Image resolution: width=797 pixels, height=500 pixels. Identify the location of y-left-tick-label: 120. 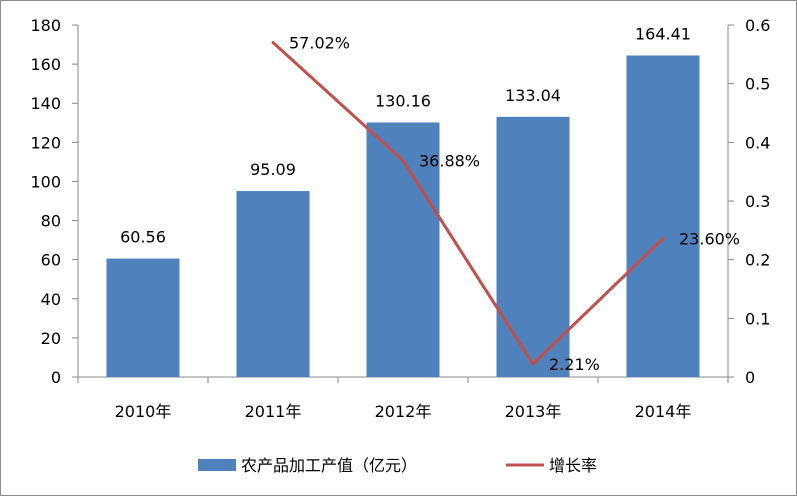
(45, 142).